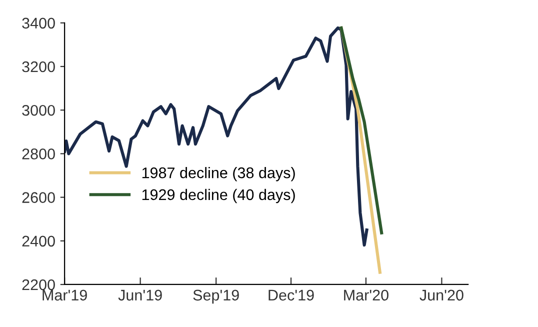 The height and width of the screenshot is (327, 538). I want to click on legend-label: 1987 decline (38 days), so click(218, 174).